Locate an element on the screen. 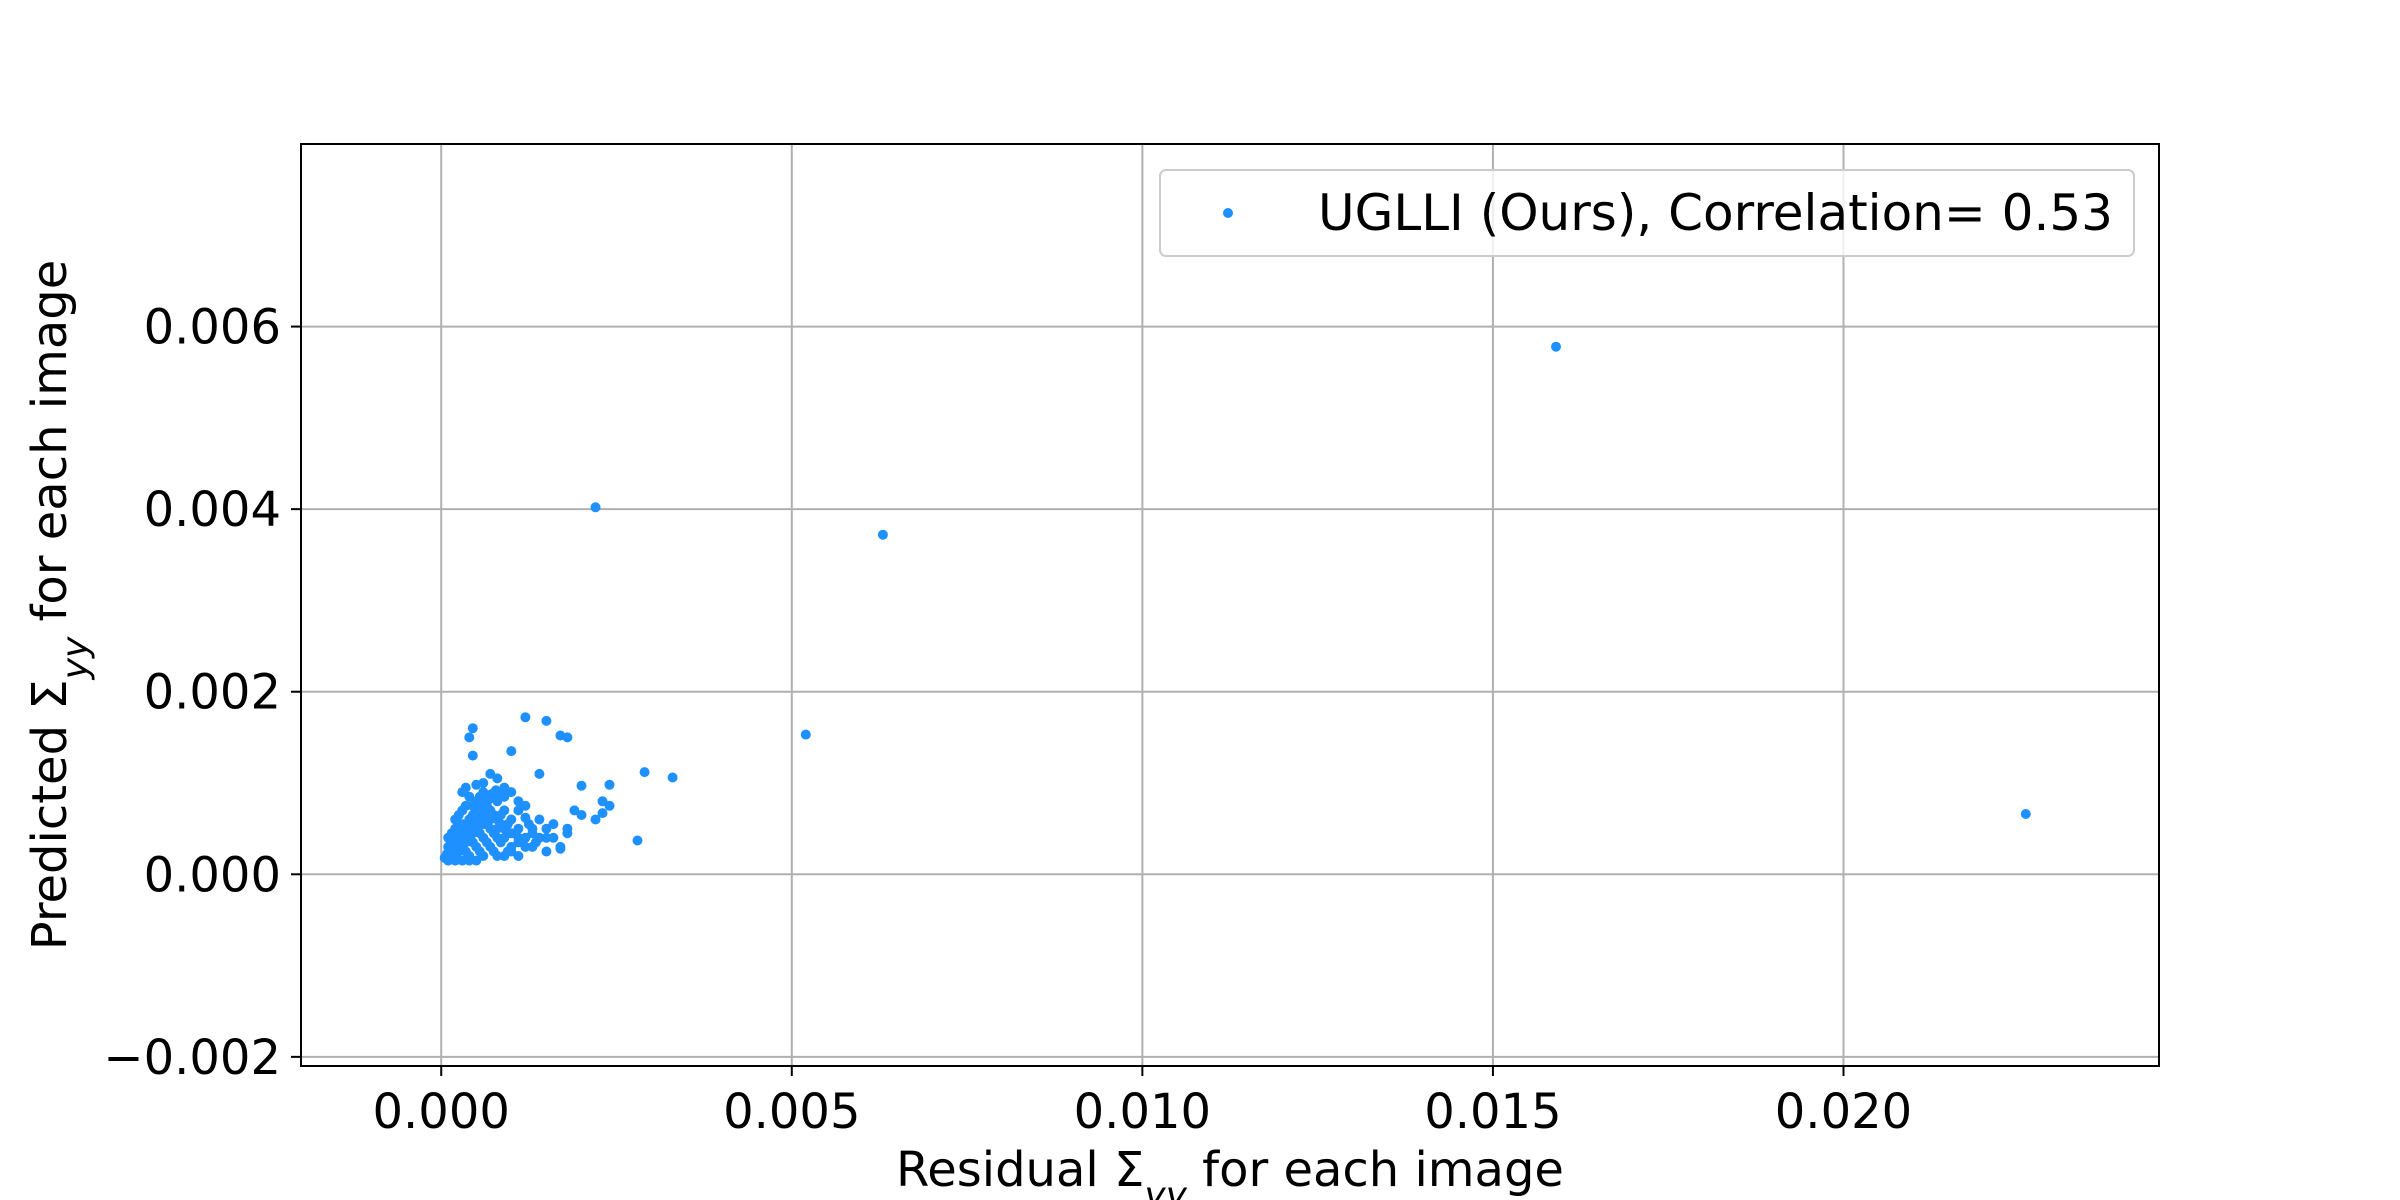 Image resolution: width=2400 pixels, height=1200 pixels. x-tick-label: 0.020 is located at coordinates (1843, 1112).